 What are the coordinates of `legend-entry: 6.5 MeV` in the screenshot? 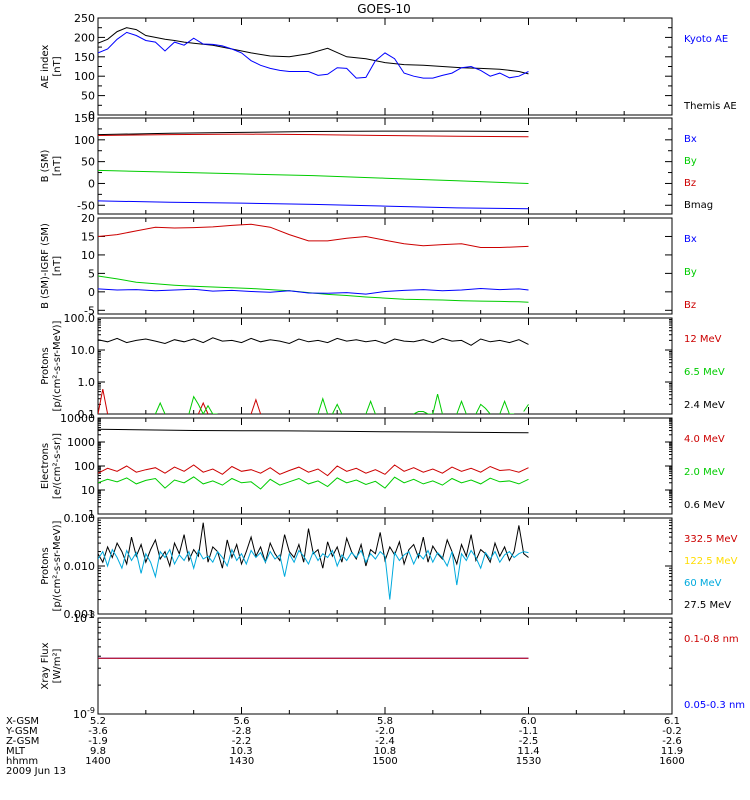 It's located at (704, 372).